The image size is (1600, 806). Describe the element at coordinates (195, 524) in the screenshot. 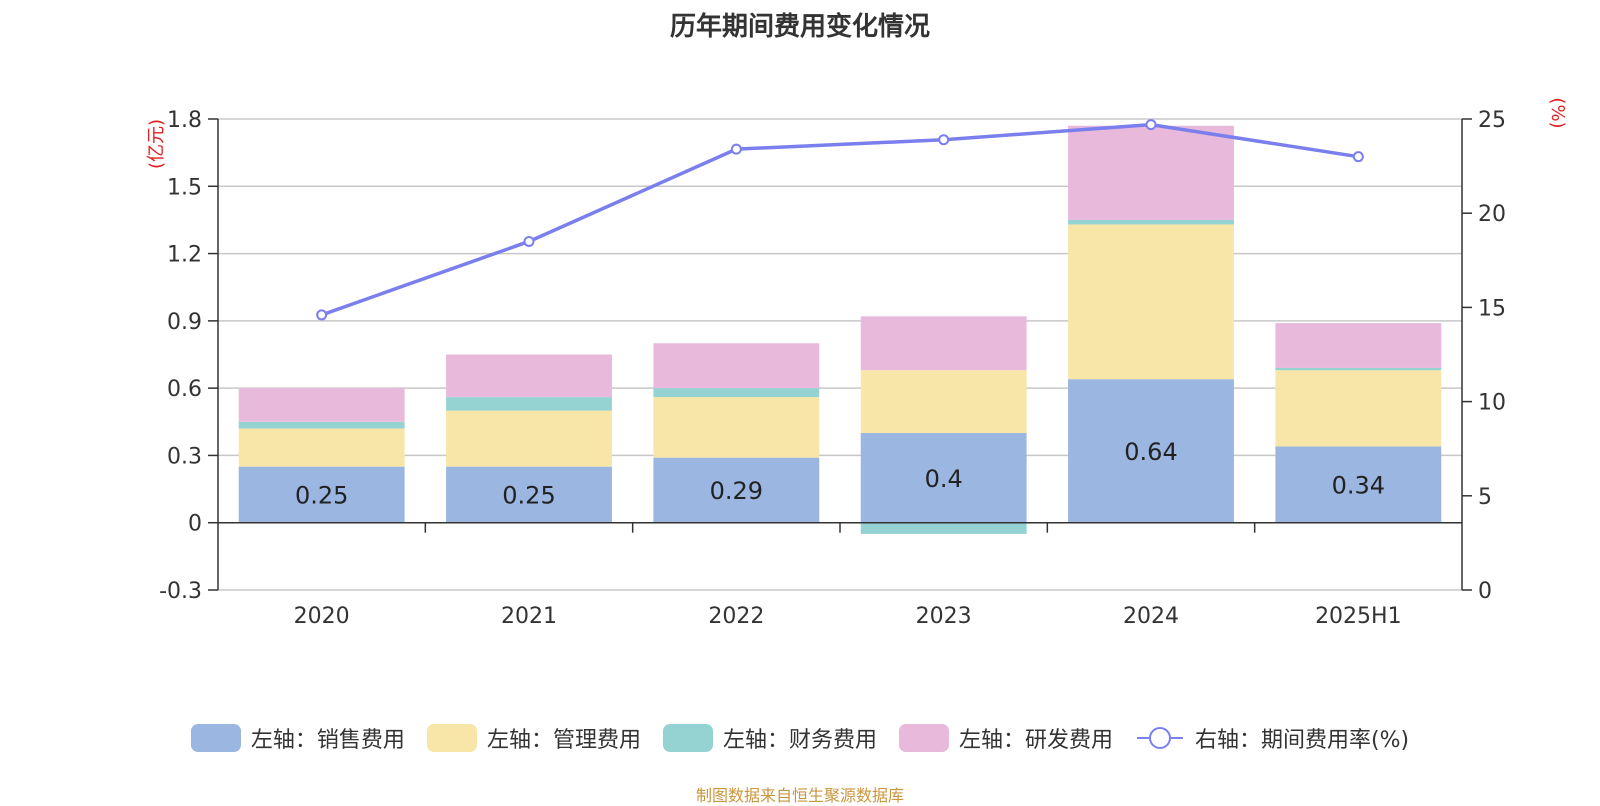

I see `left-axis-tick-label: 0` at that location.